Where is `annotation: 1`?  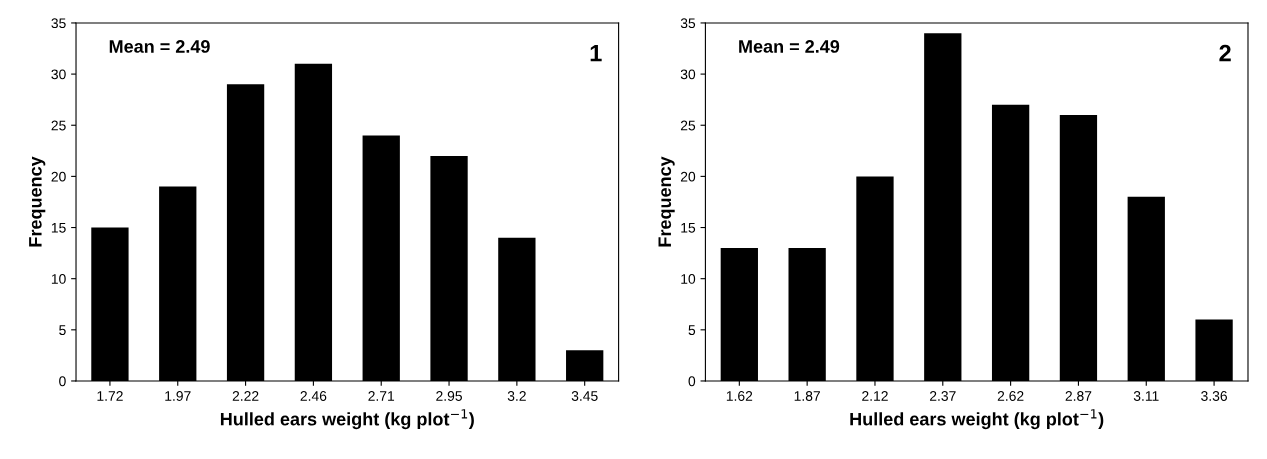 annotation: 1 is located at coordinates (596, 53).